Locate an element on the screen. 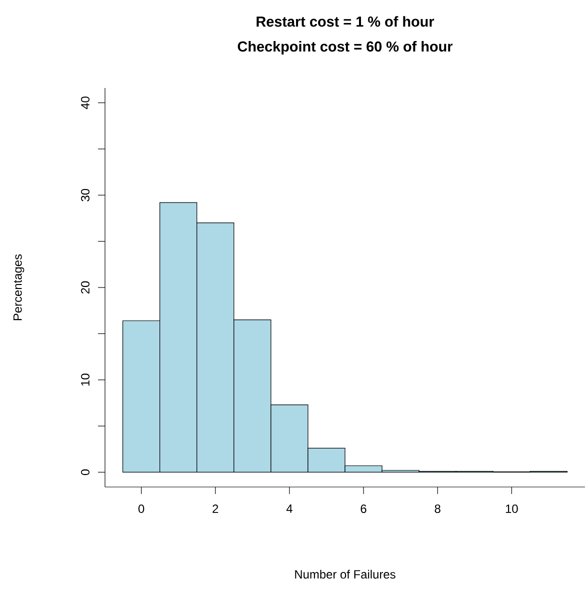 This screenshot has width=587, height=593. x-tick-label: 10 is located at coordinates (512, 508).